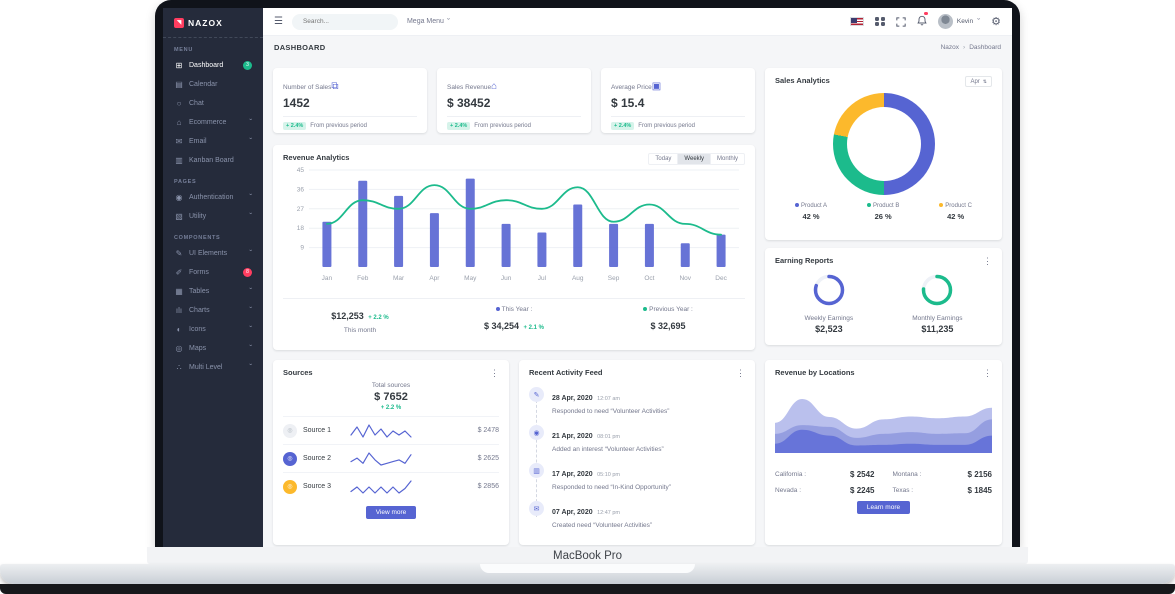 The width and height of the screenshot is (1175, 594). What do you see at coordinates (391, 408) in the screenshot?
I see `total-sources-delta: + 2.2 %` at bounding box center [391, 408].